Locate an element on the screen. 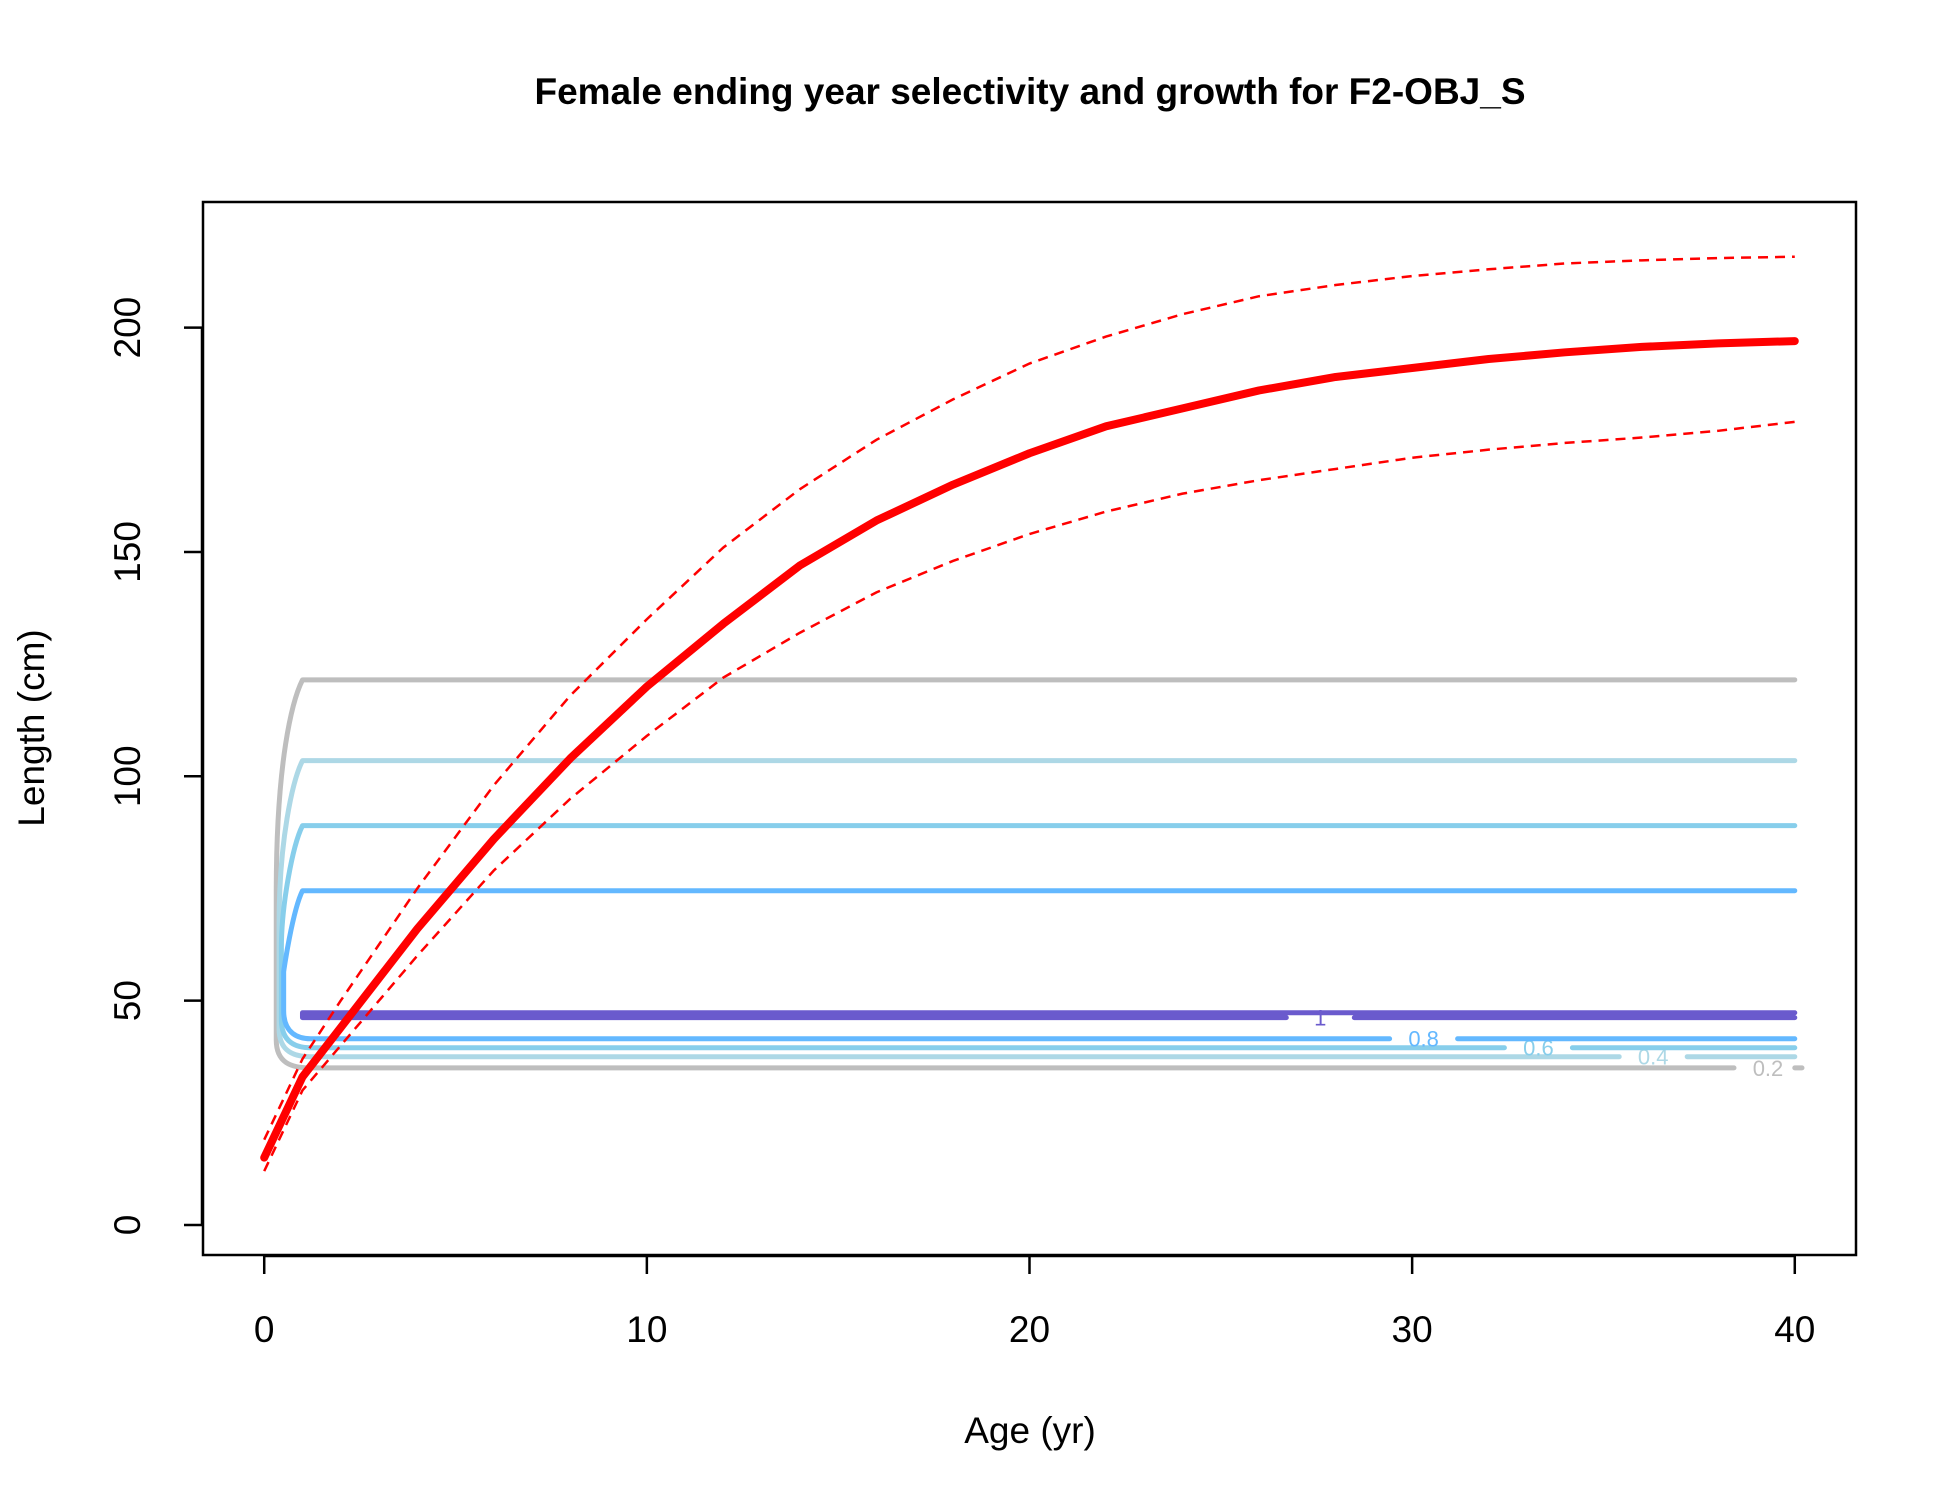 The image size is (1950, 1500). y-axis-label: Length (cm) is located at coordinates (31, 727).